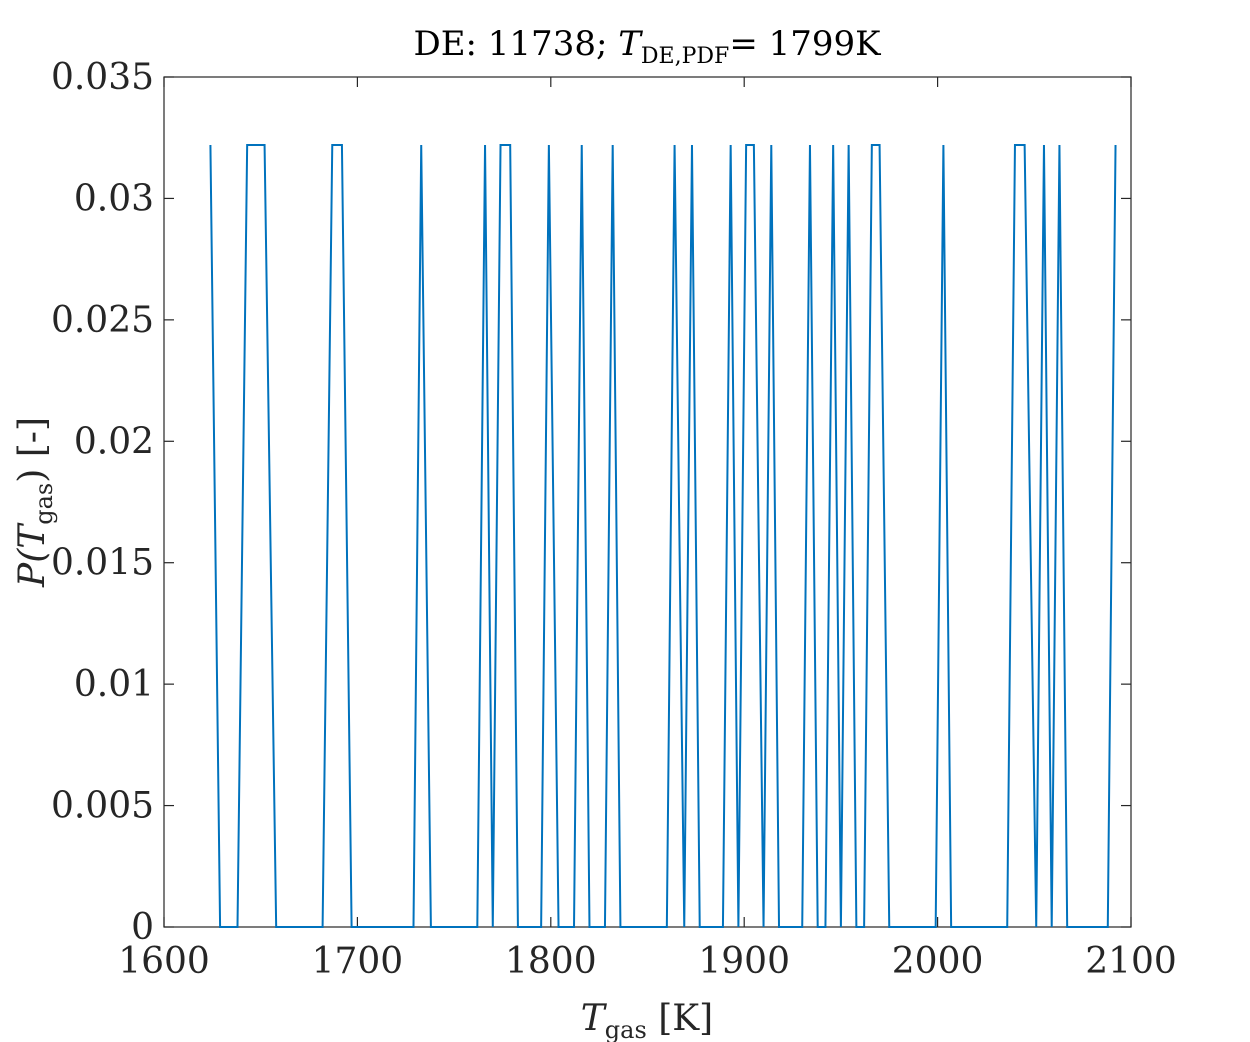 The image size is (1250, 1042). I want to click on x-tick-label: 1800, so click(551, 961).